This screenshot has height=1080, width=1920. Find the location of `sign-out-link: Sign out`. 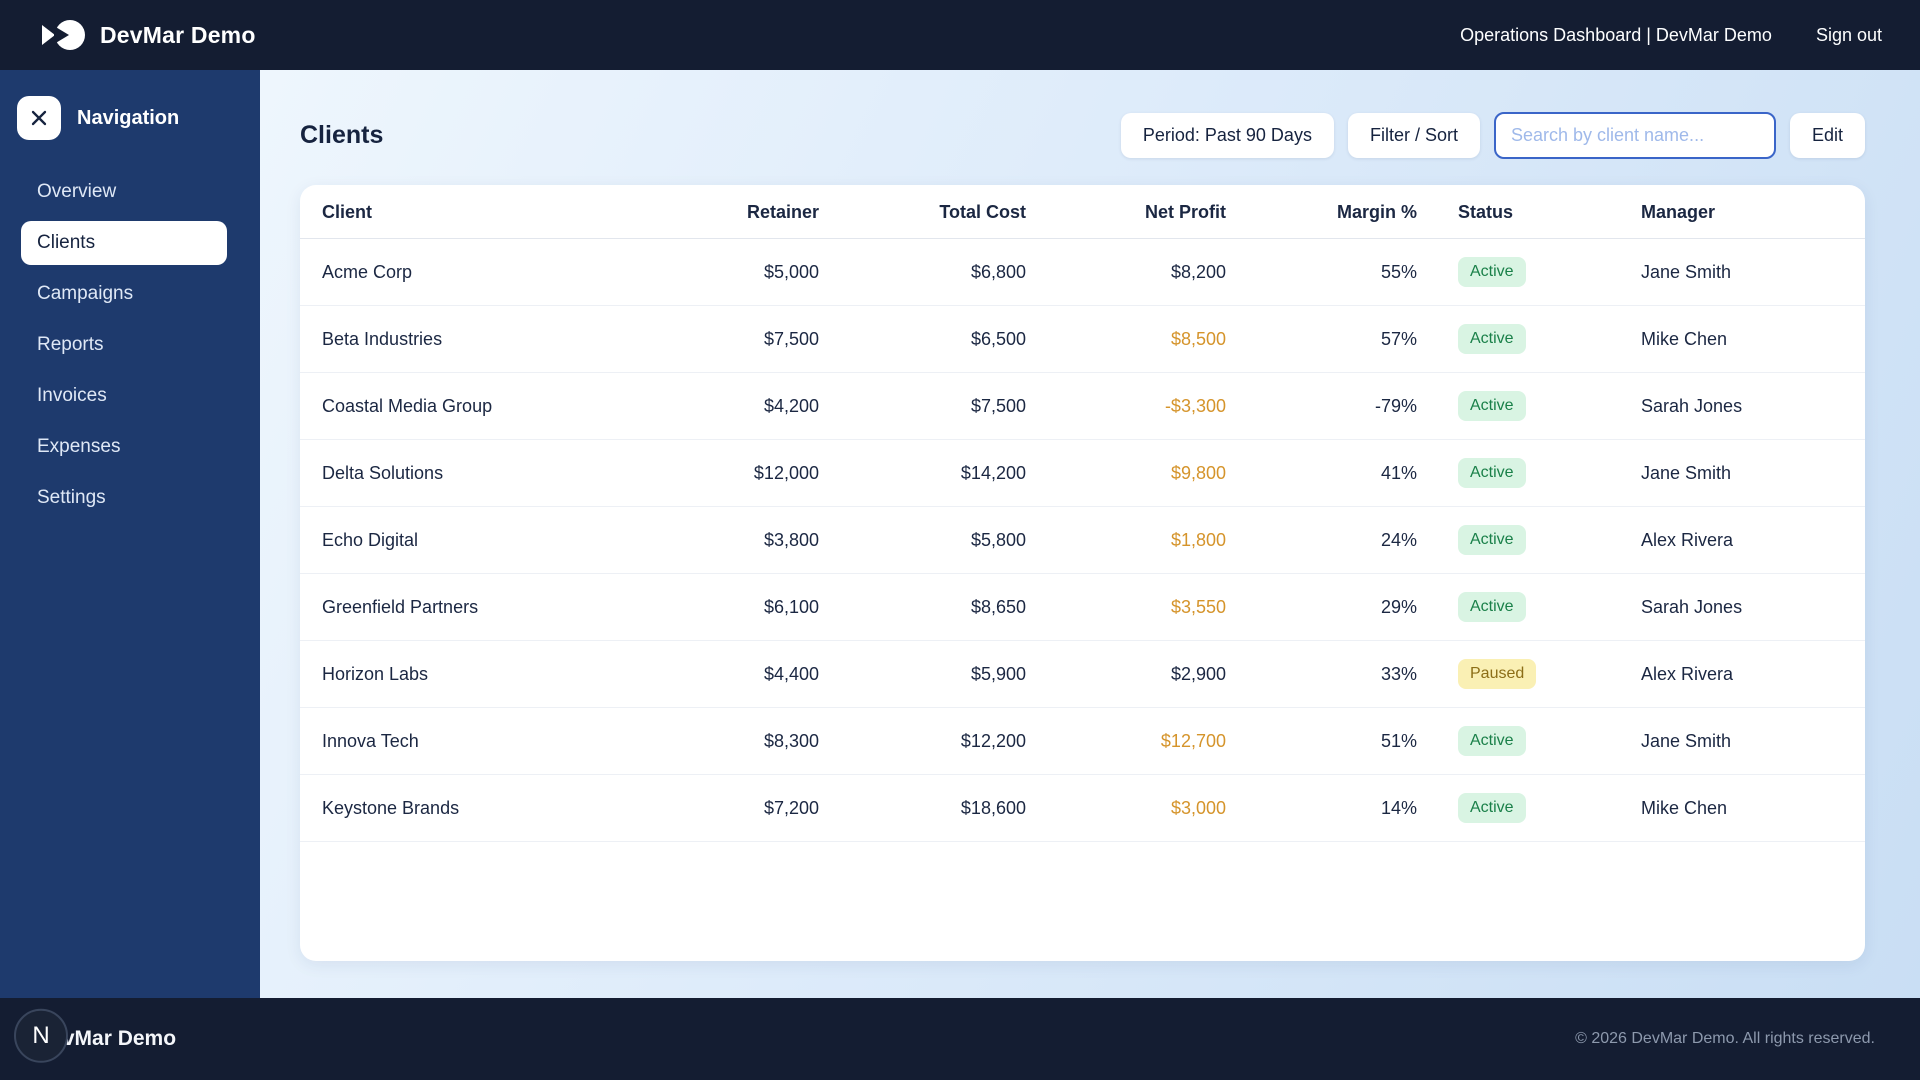

sign-out-link: Sign out is located at coordinates (1848, 34).